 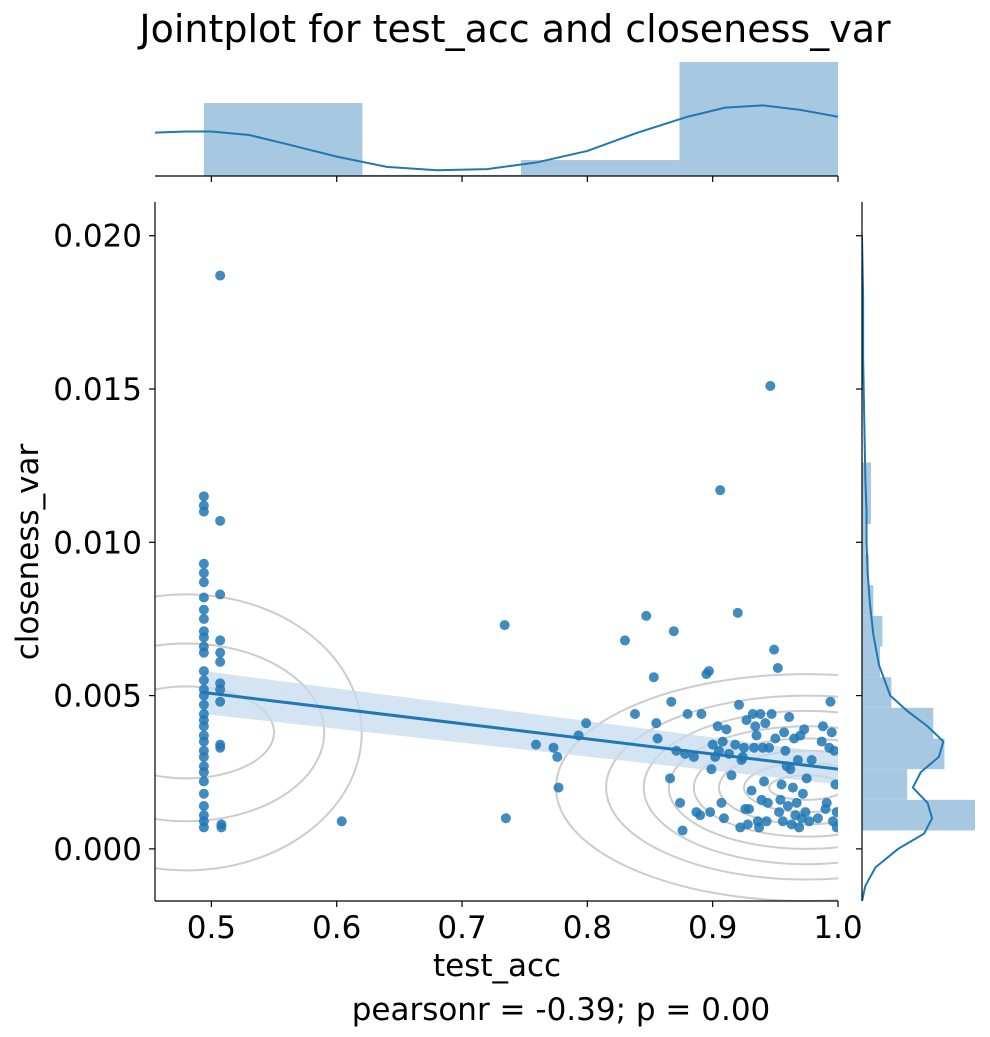 I want to click on y-tick-label: 0.015, so click(x=97, y=390).